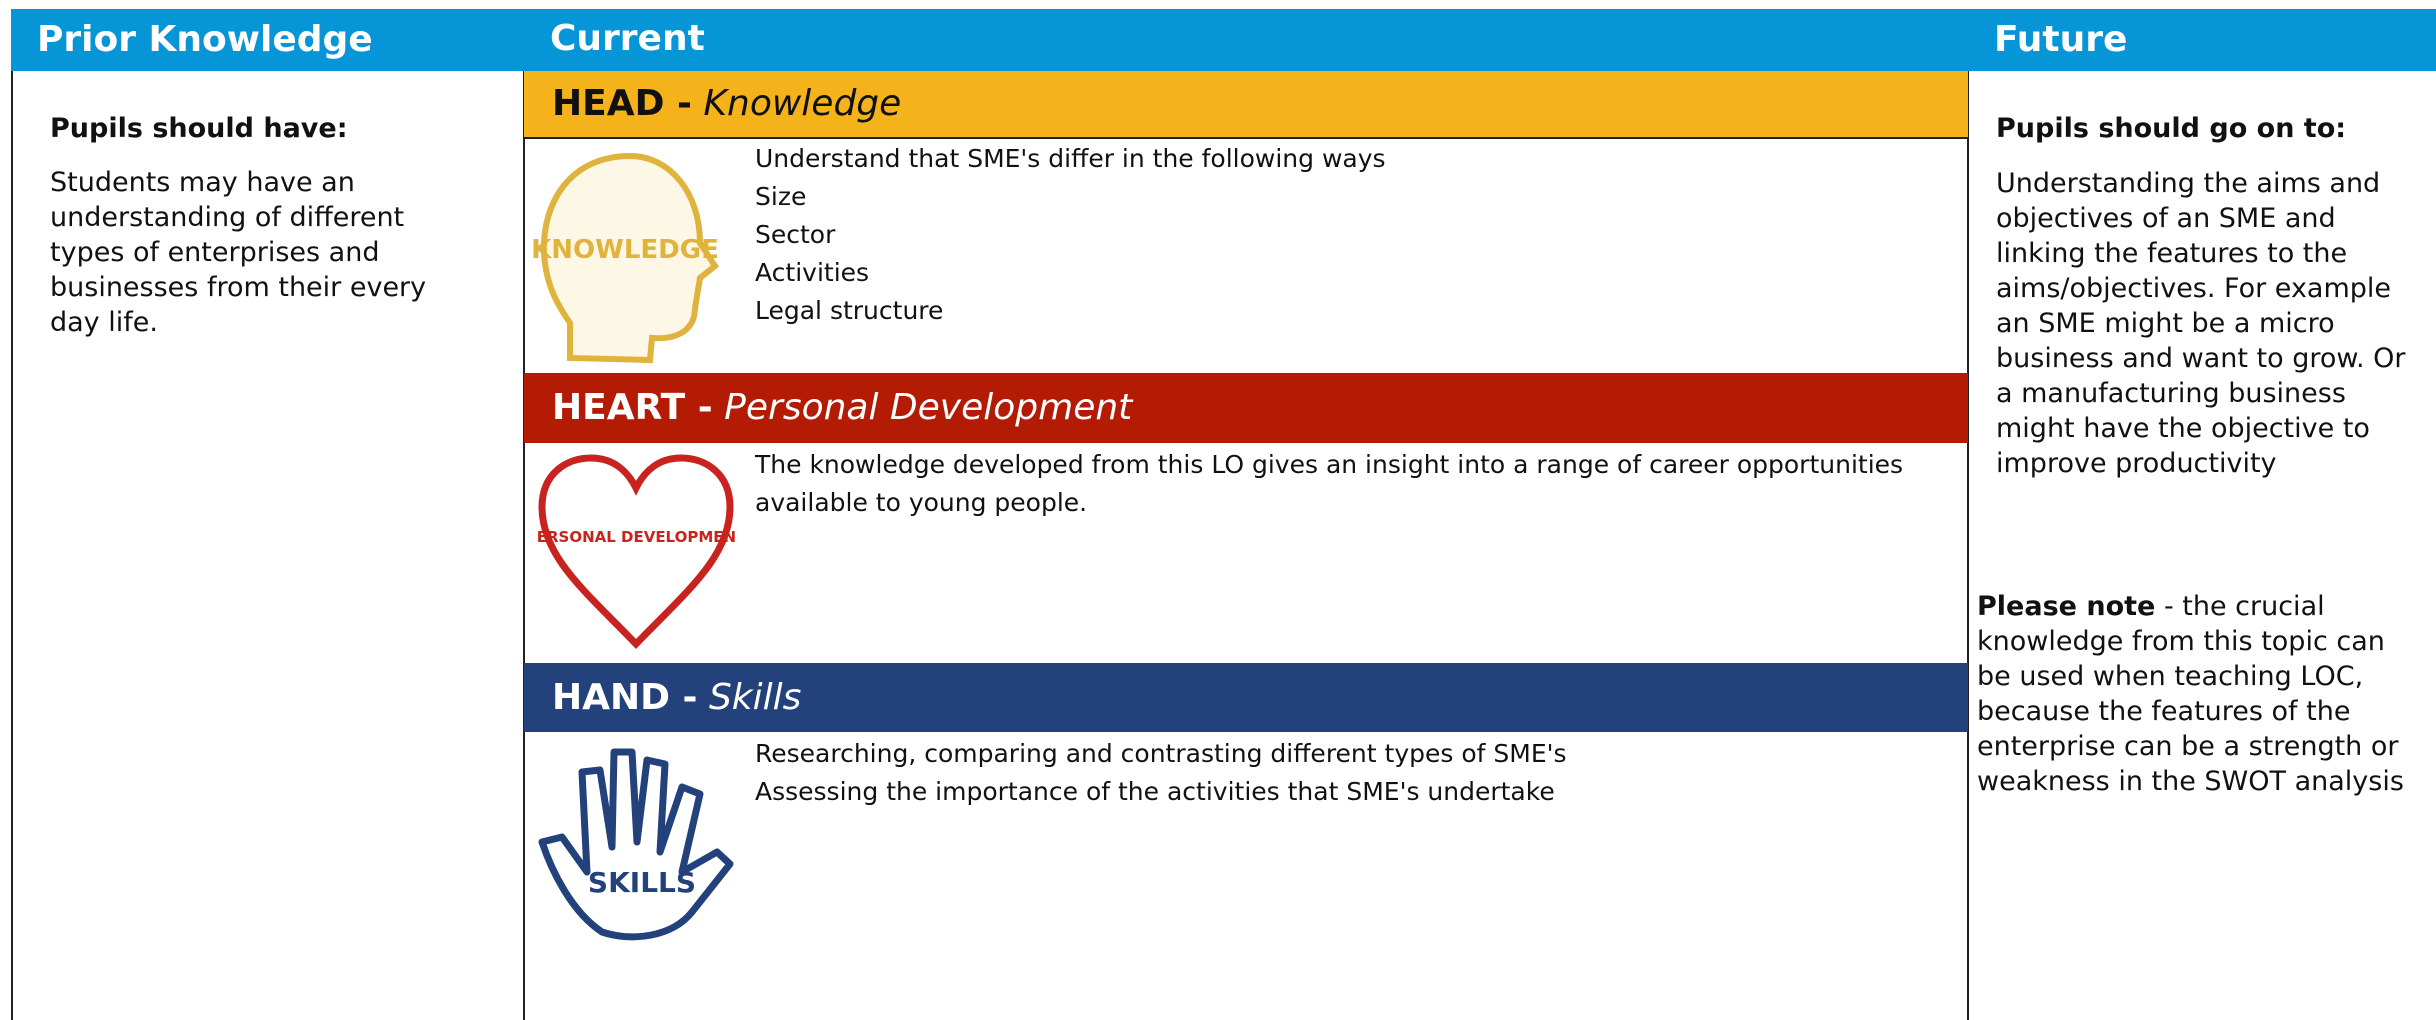 Image resolution: width=2436 pixels, height=1020 pixels. Describe the element at coordinates (802, 103) in the screenshot. I see `head-subtitle: Knowledge` at that location.